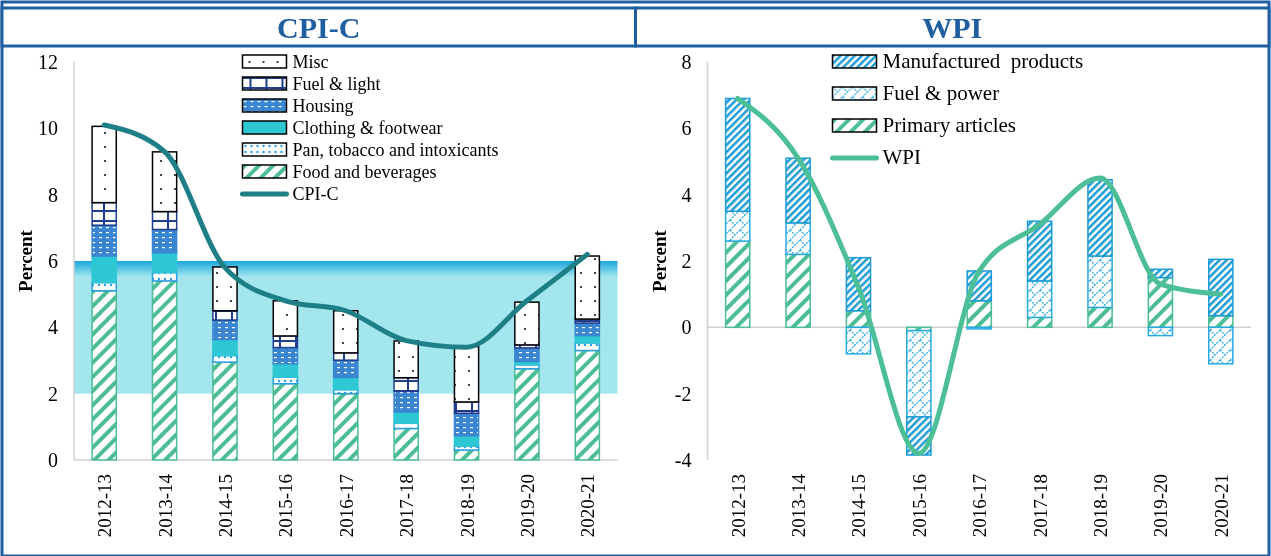  I want to click on legend-label: CPI-C, so click(315, 194).